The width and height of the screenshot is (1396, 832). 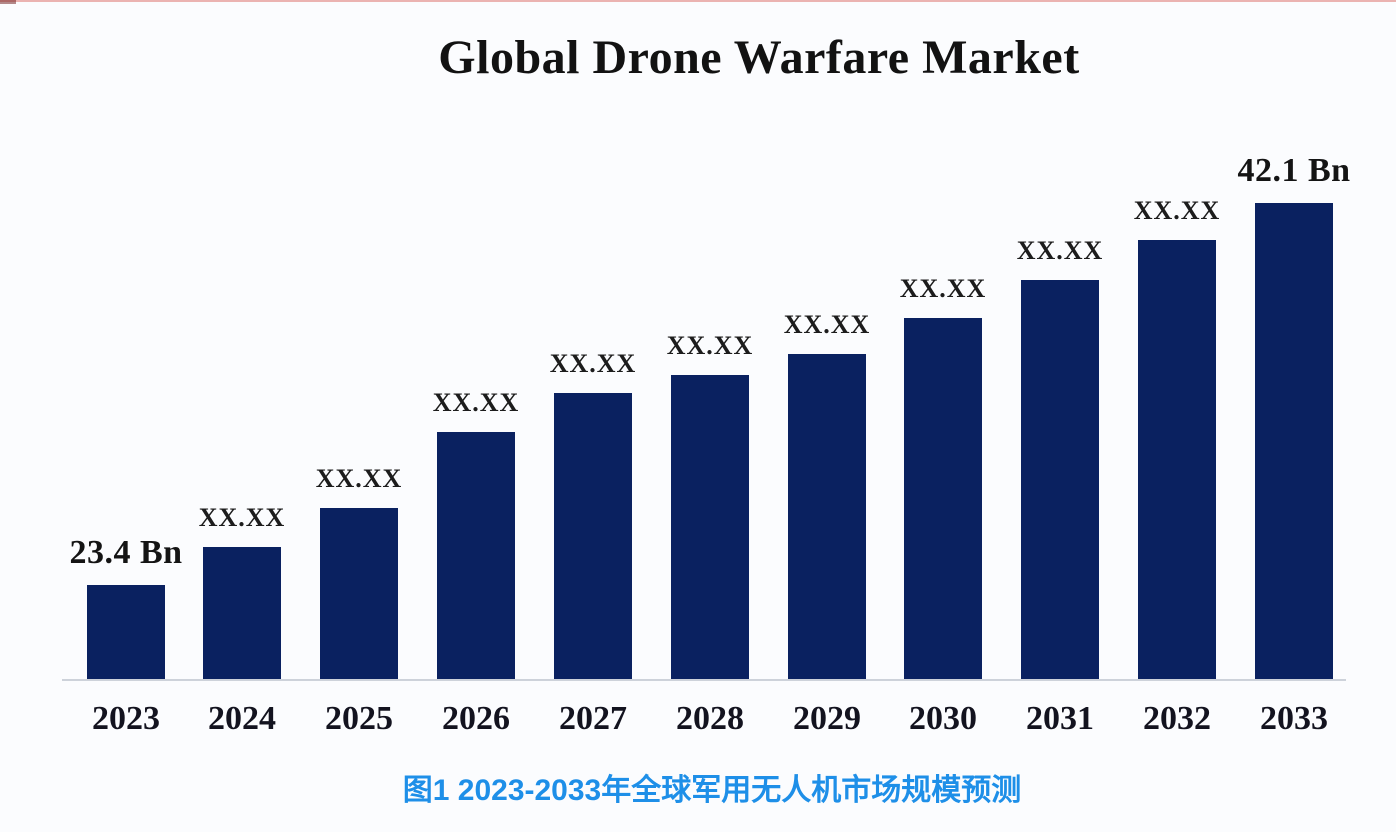 I want to click on bar-2028, so click(x=710, y=527).